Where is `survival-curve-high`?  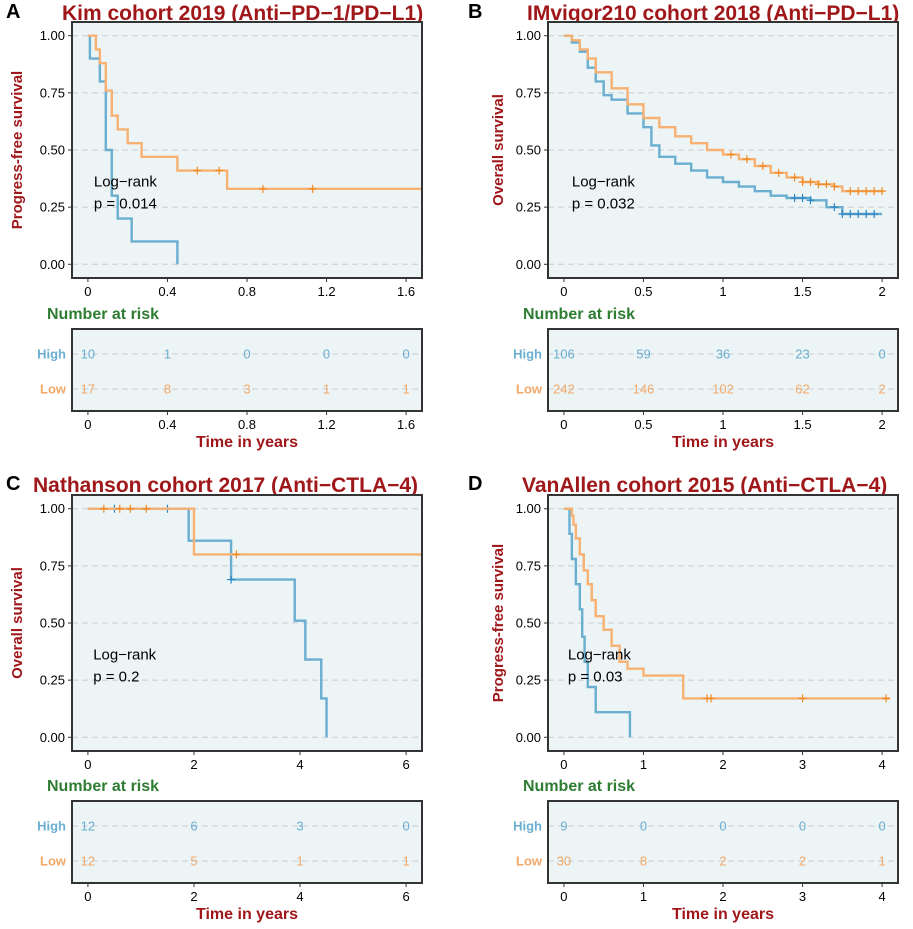
survival-curve-high is located at coordinates (597, 622).